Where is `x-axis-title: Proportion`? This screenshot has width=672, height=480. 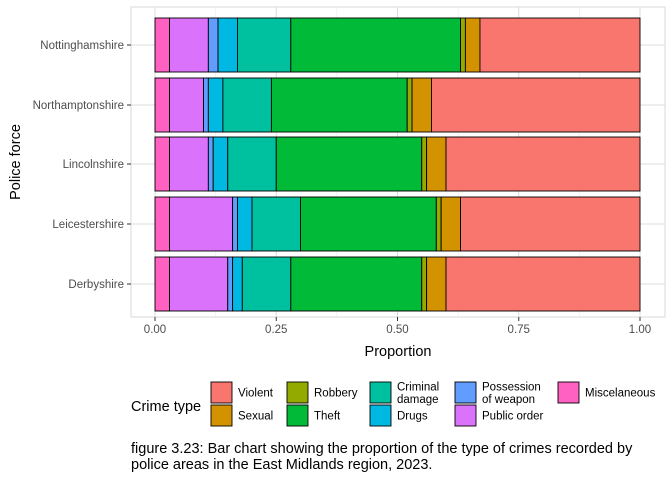
x-axis-title: Proportion is located at coordinates (398, 352).